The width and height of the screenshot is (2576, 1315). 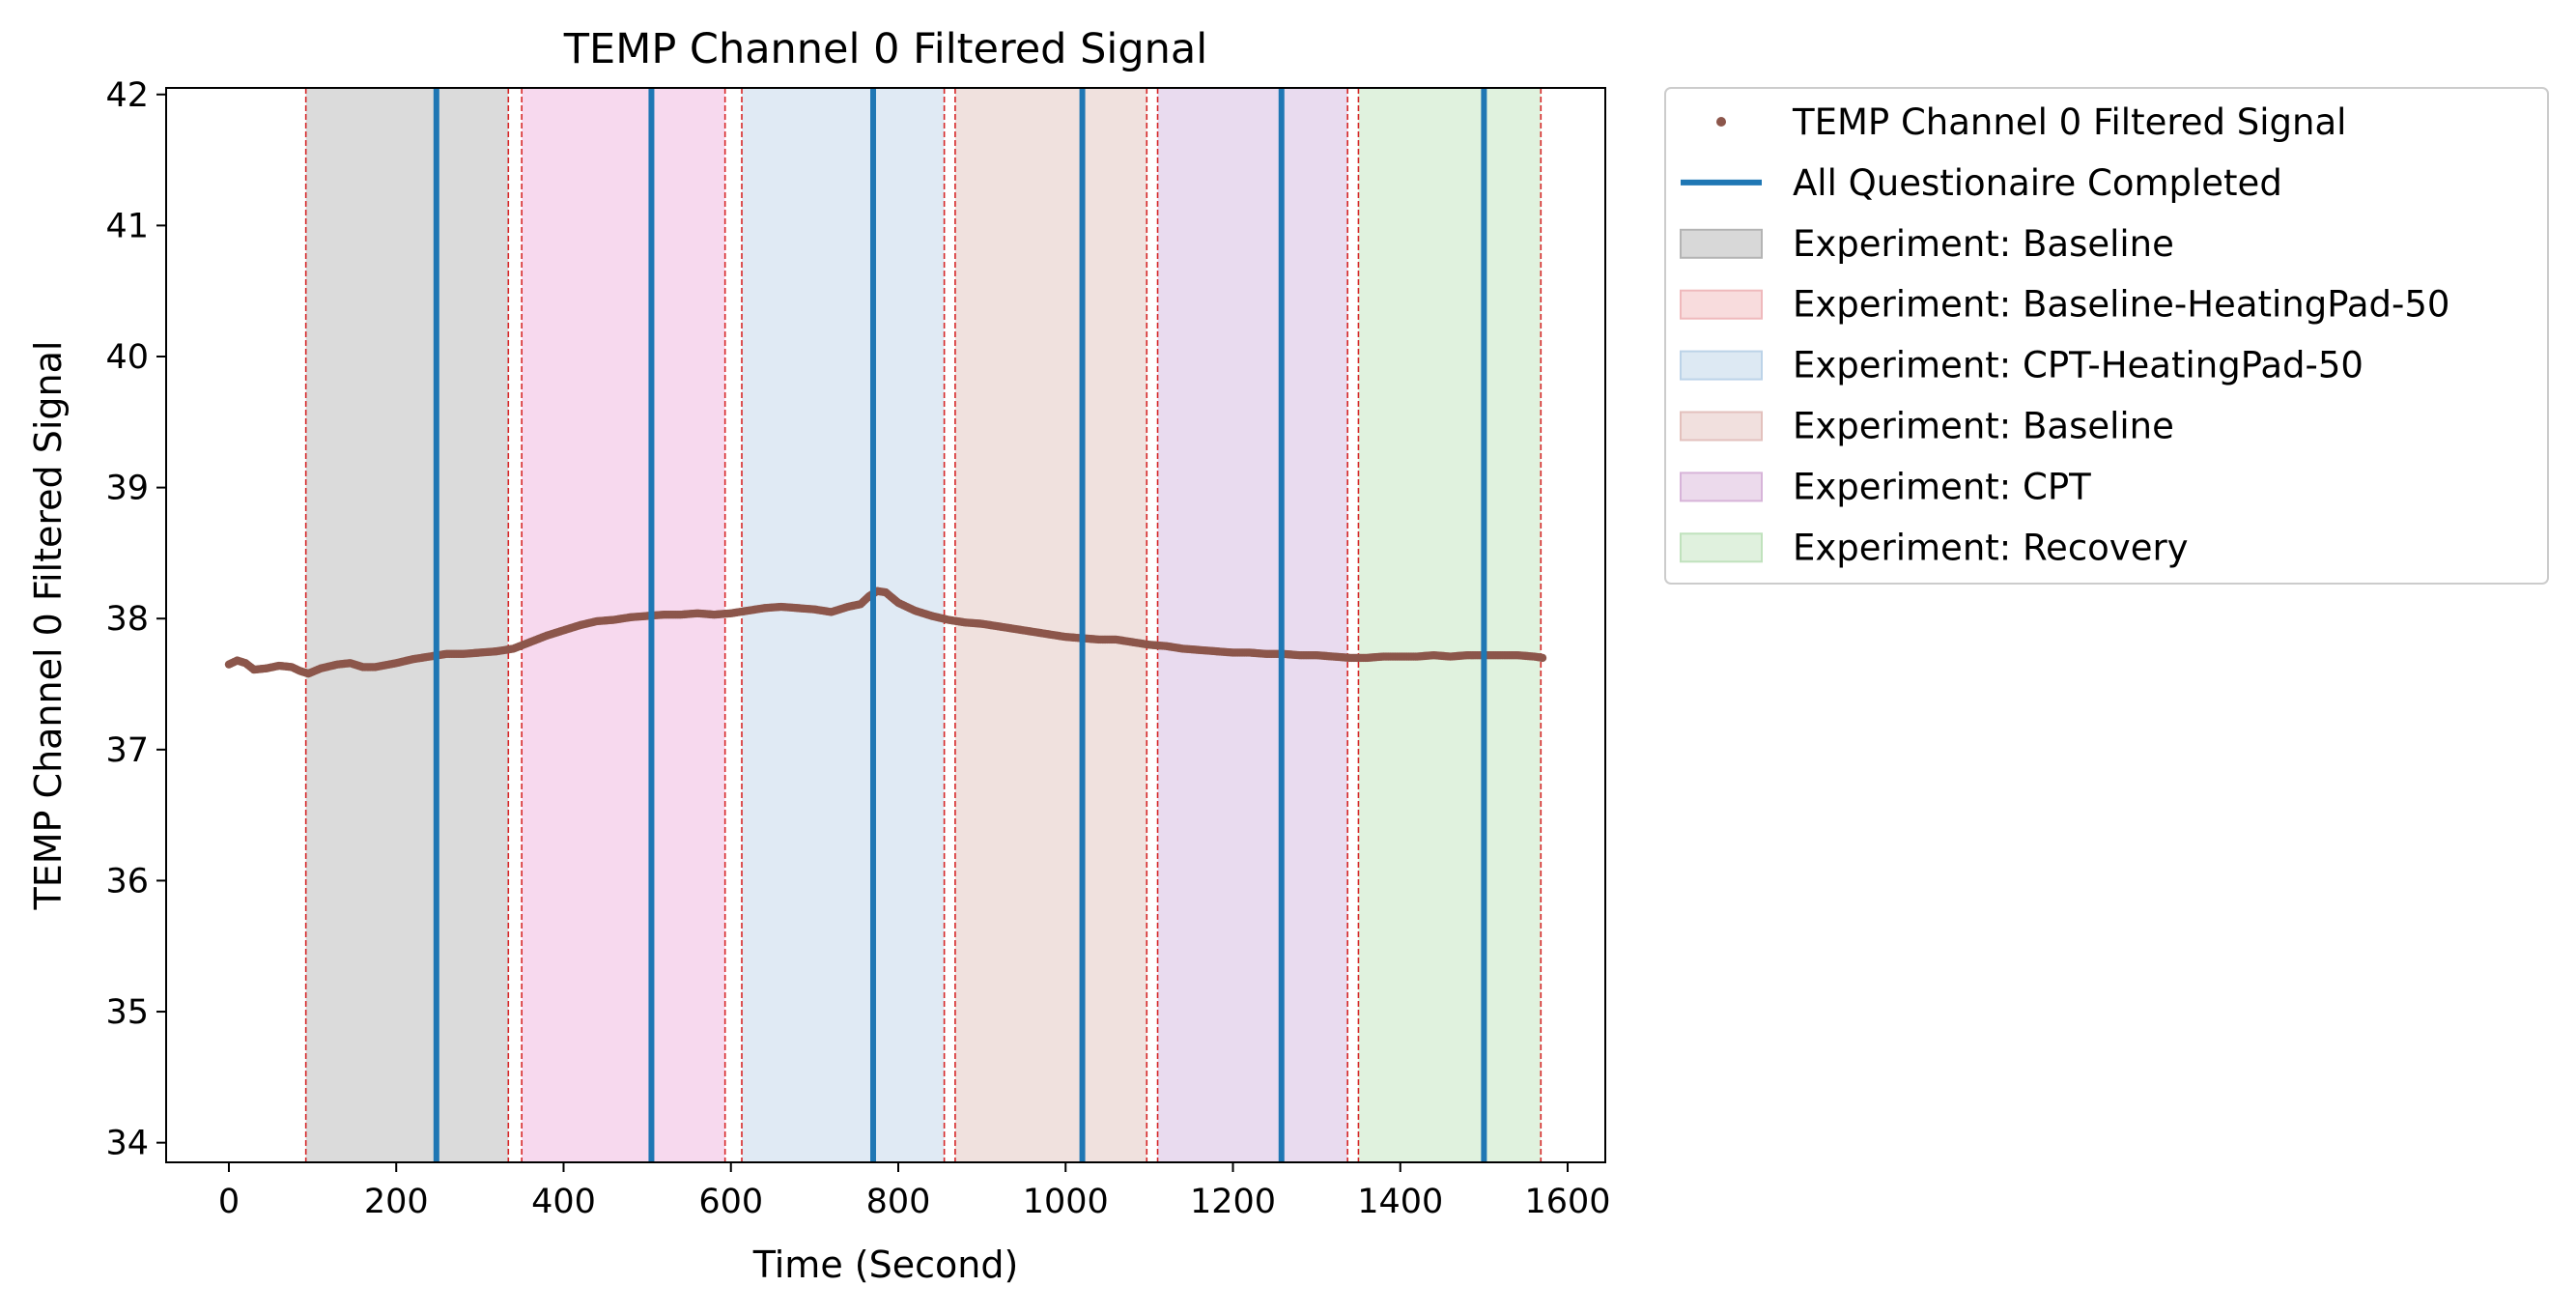 What do you see at coordinates (2078, 365) in the screenshot?
I see `legend-label-4: Experiment: CPT-HeatingPad-50` at bounding box center [2078, 365].